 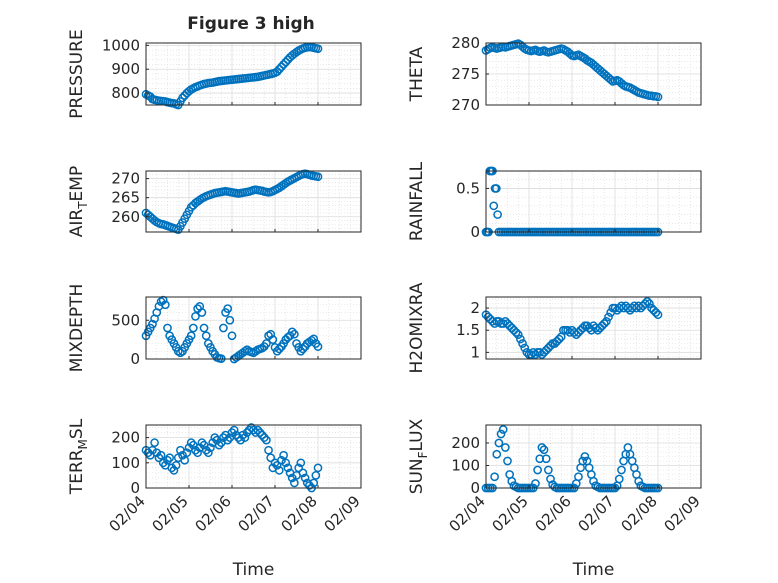 I want to click on y-tick-label: 900, so click(x=125, y=69).